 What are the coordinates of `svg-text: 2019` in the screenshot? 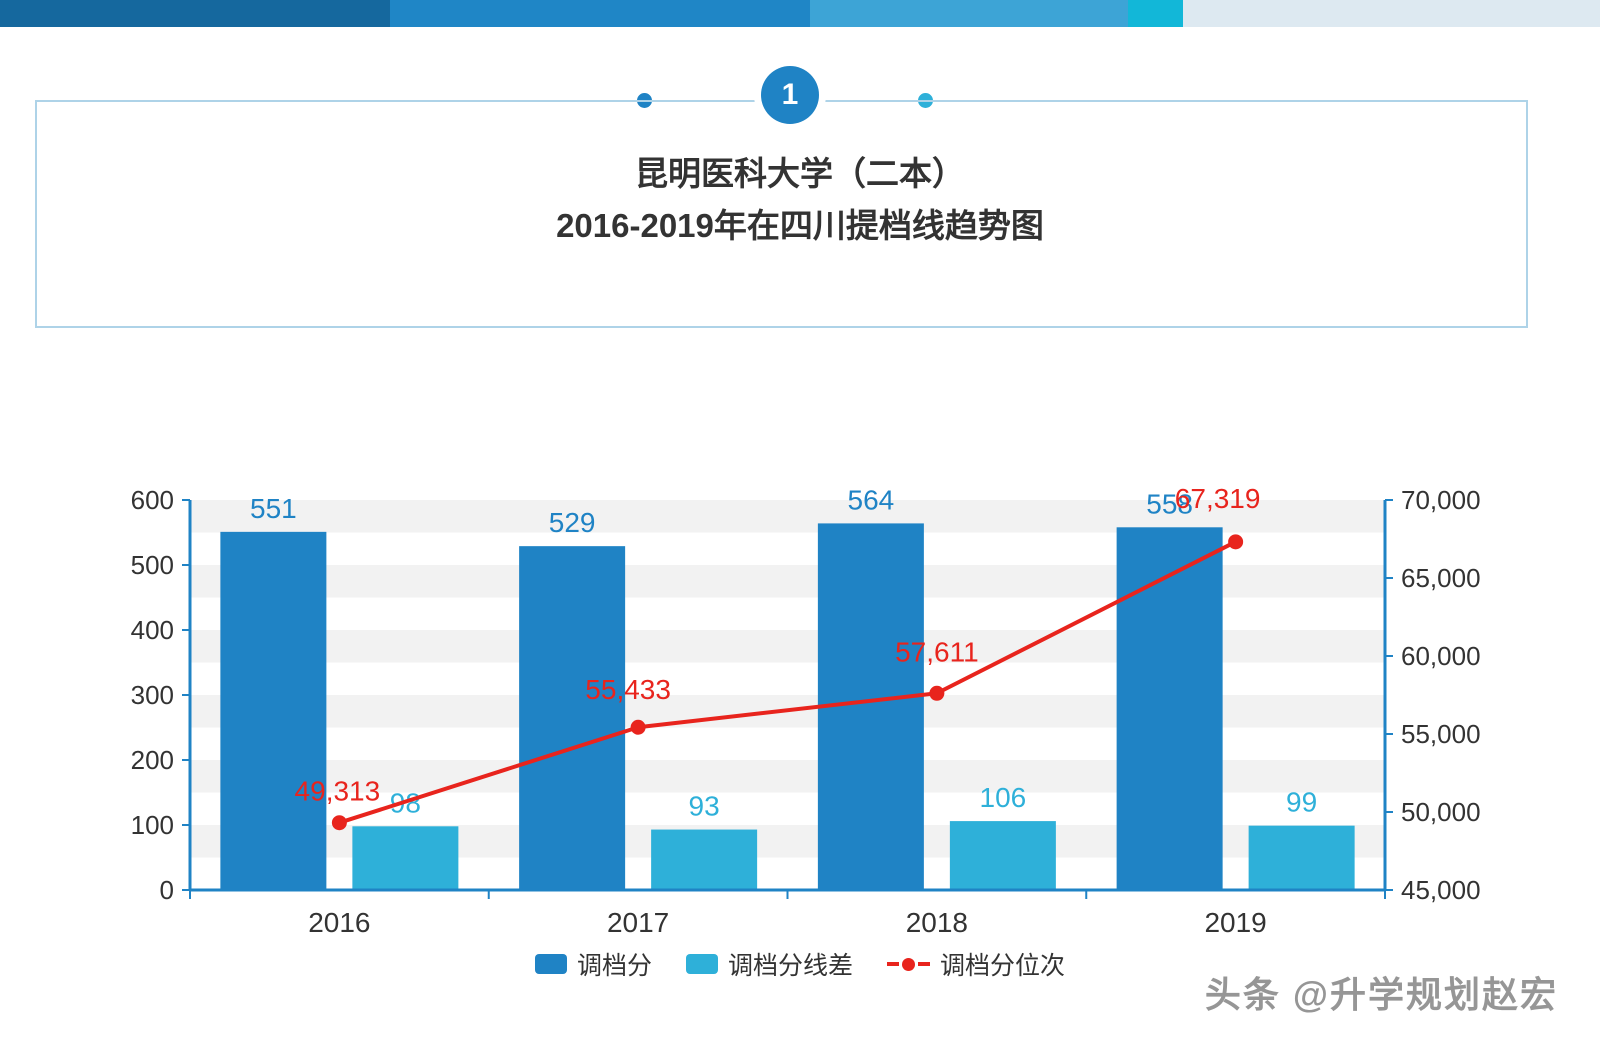 It's located at (1235, 922).